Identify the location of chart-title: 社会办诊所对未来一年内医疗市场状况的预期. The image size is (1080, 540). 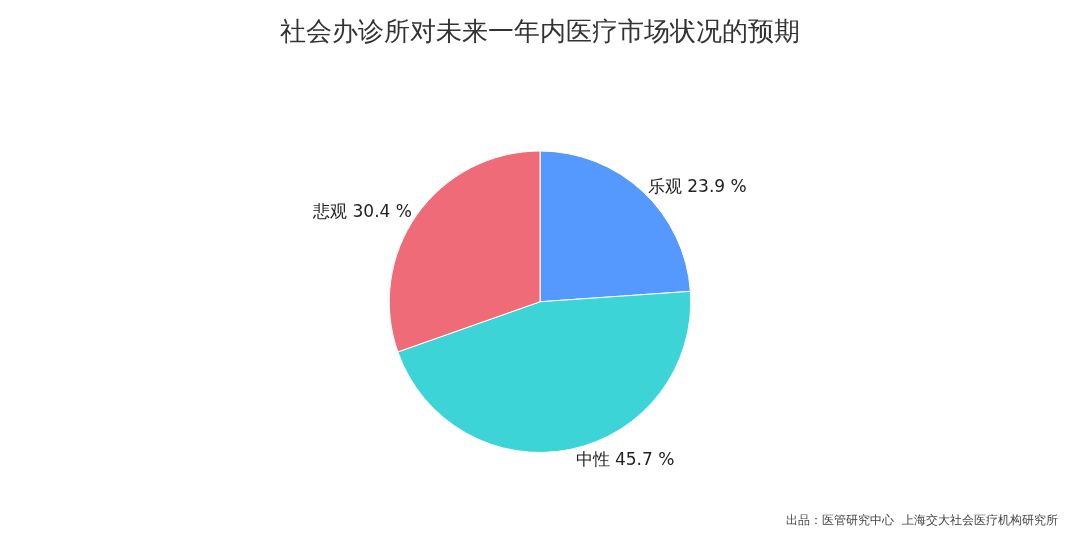
(540, 30).